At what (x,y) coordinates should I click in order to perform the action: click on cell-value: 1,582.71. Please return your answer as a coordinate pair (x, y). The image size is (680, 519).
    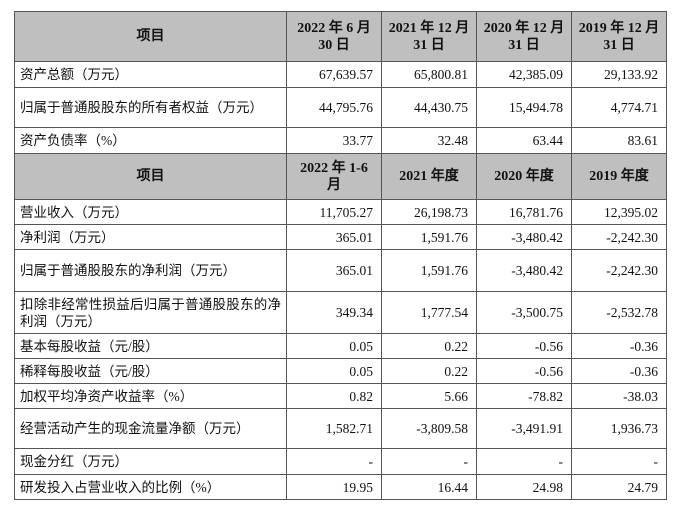
    Looking at the image, I should click on (334, 428).